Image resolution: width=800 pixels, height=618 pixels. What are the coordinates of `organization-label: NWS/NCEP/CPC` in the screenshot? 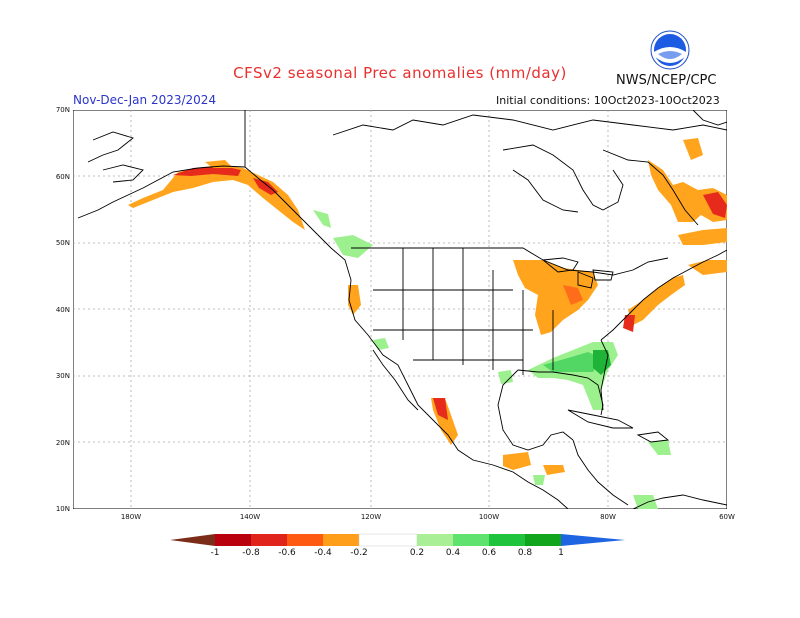 It's located at (666, 80).